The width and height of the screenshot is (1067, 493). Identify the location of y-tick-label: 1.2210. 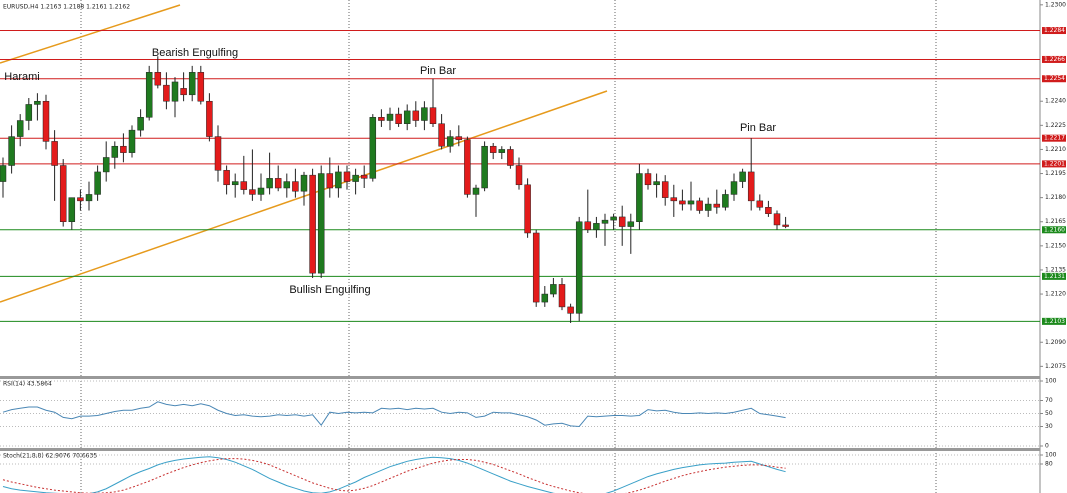
(1055, 149).